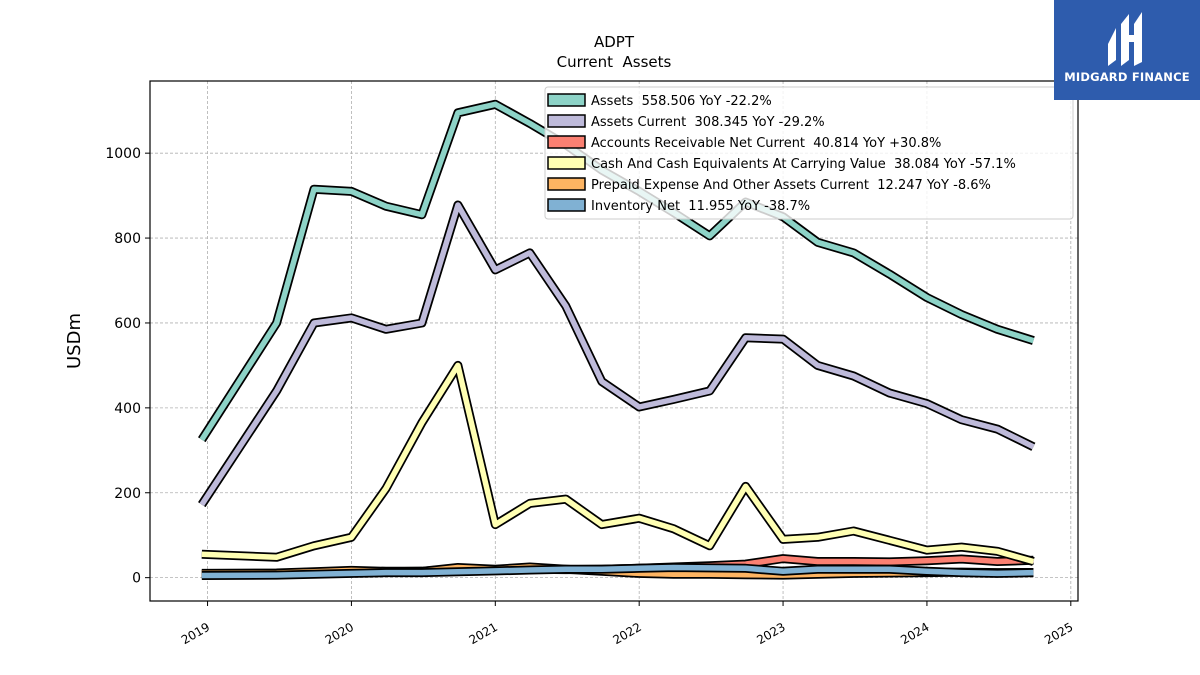  Describe the element at coordinates (626, 633) in the screenshot. I see `x-tick-label: 2022` at that location.